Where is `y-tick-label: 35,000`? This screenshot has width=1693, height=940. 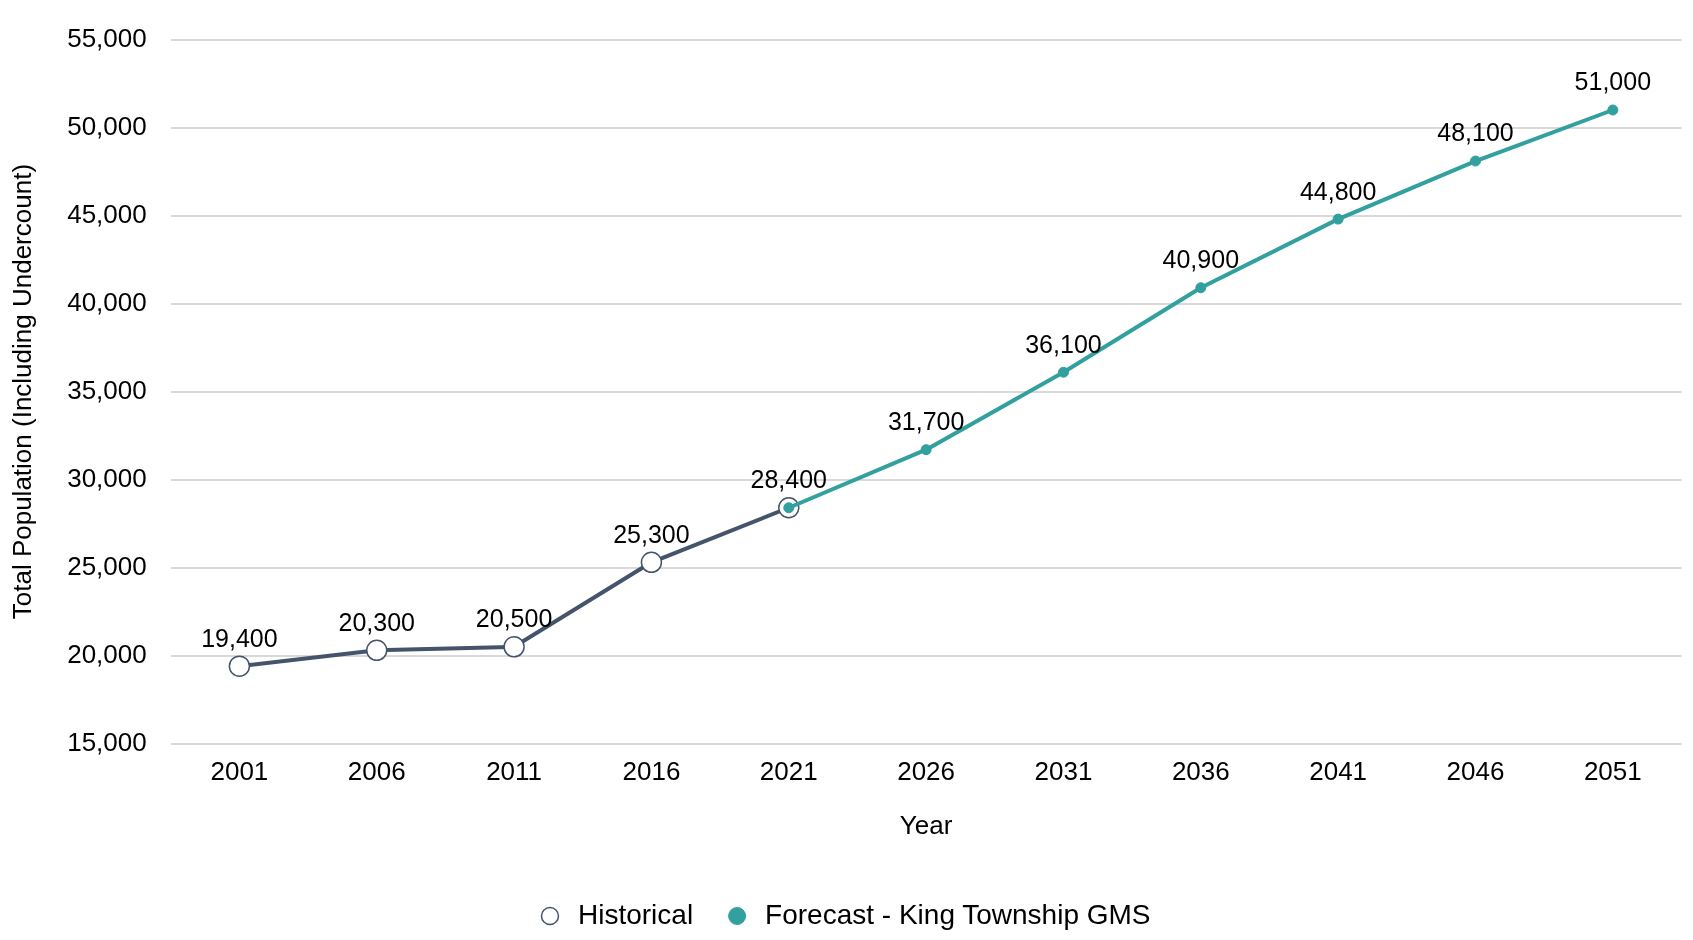
y-tick-label: 35,000 is located at coordinates (107, 389).